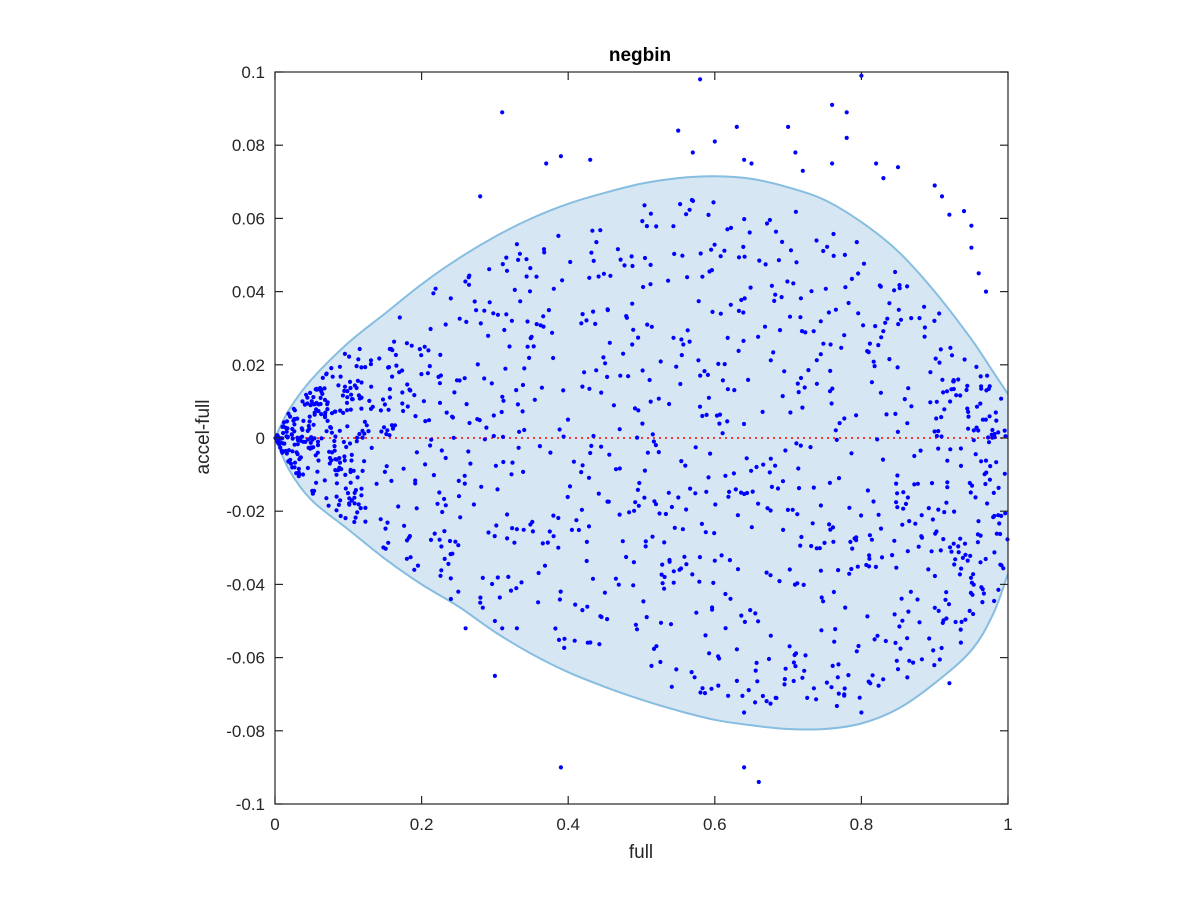 The width and height of the screenshot is (1200, 900). Describe the element at coordinates (641, 852) in the screenshot. I see `x-axis-label: full` at that location.